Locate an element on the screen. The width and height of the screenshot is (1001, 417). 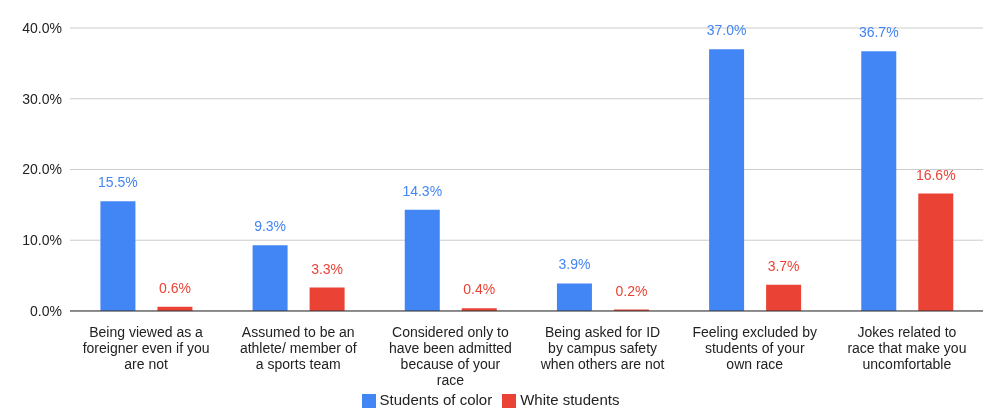
data-label: 37.0% is located at coordinates (726, 30).